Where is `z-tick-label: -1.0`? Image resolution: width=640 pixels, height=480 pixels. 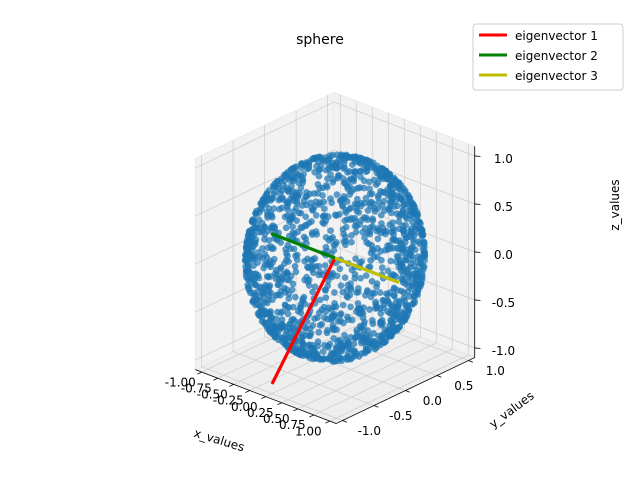 z-tick-label: -1.0 is located at coordinates (503, 351).